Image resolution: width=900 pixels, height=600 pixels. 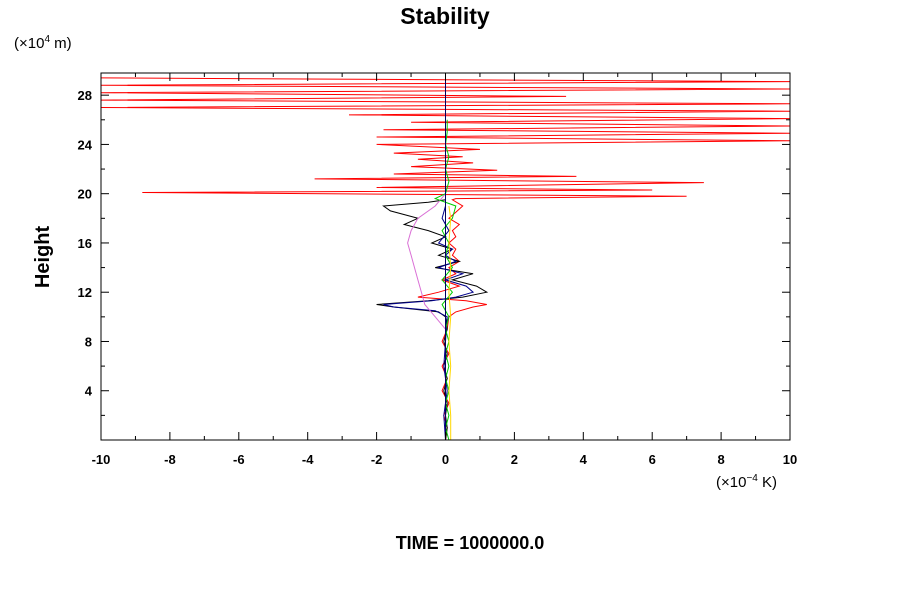 I want to click on x-tick-label: -10, so click(x=101, y=459).